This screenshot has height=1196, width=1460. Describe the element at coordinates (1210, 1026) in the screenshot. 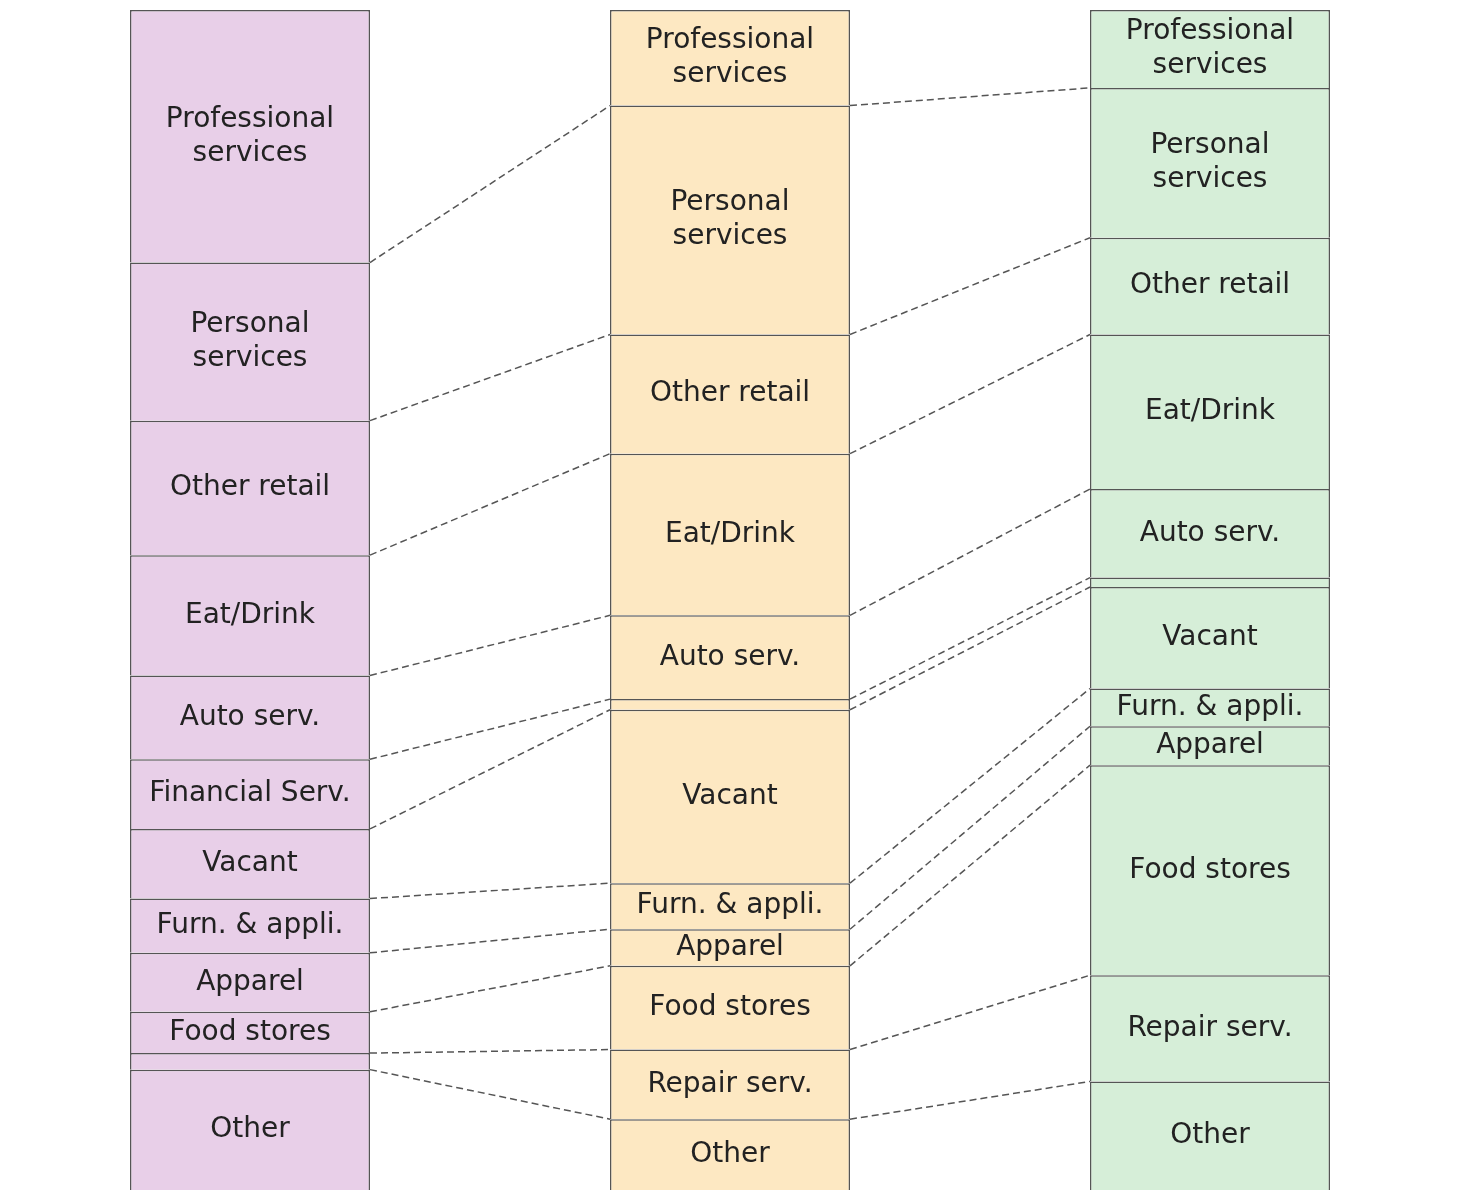

I see `text: Repair serv.` at that location.